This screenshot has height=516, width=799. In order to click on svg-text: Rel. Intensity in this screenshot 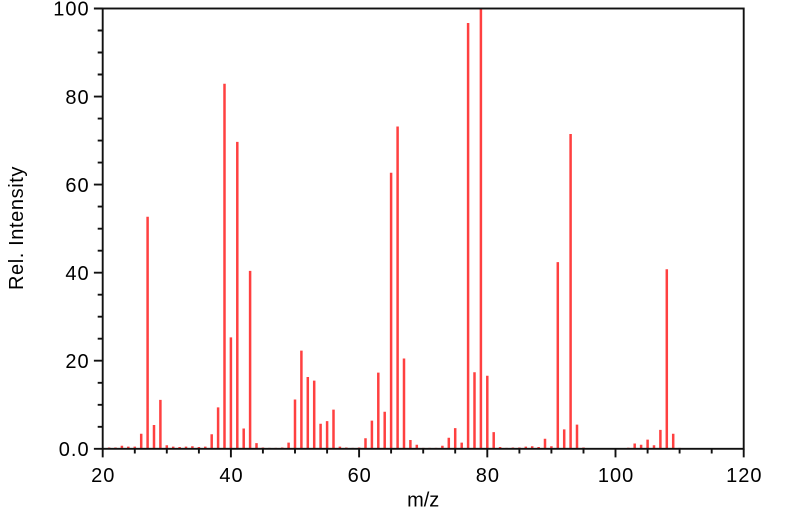, I will do `click(17, 228)`.